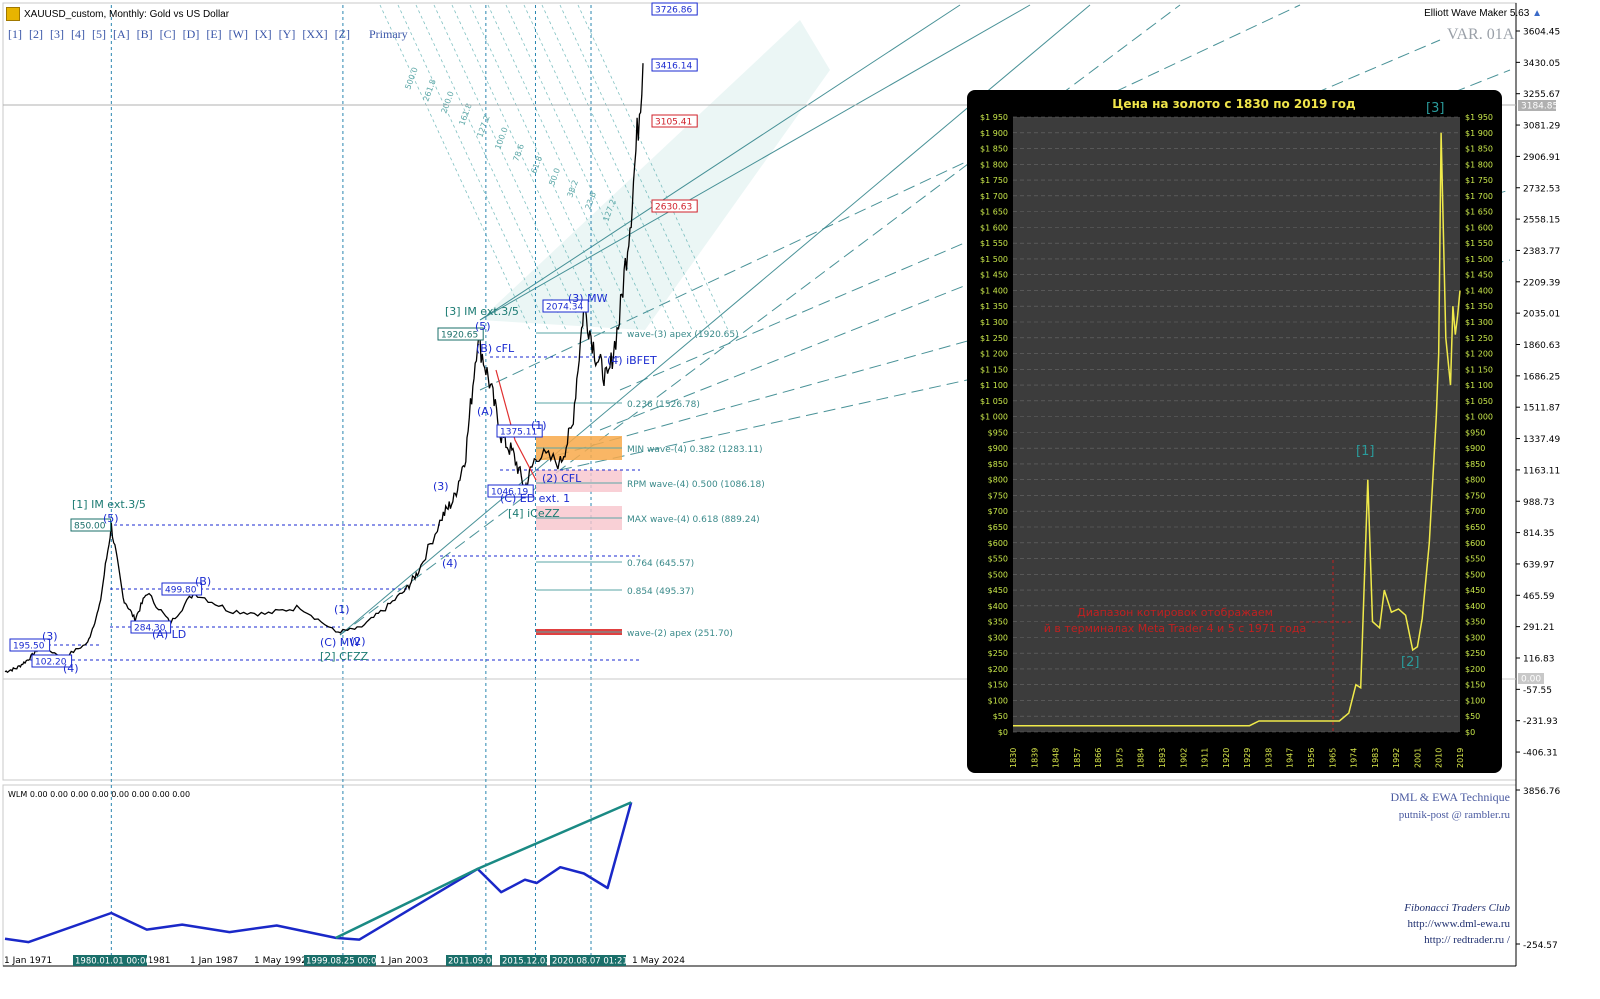 Image resolution: width=1600 pixels, height=999 pixels. Describe the element at coordinates (1354, 758) in the screenshot. I see `inset-x-label: 1974` at that location.